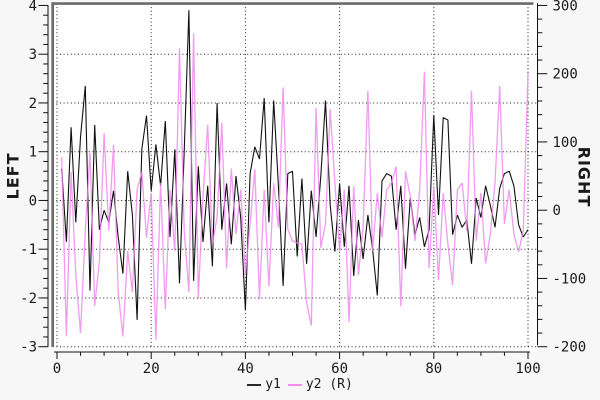 Image resolution: width=600 pixels, height=400 pixels. I want to click on left-tick-label: 2, so click(33, 104).